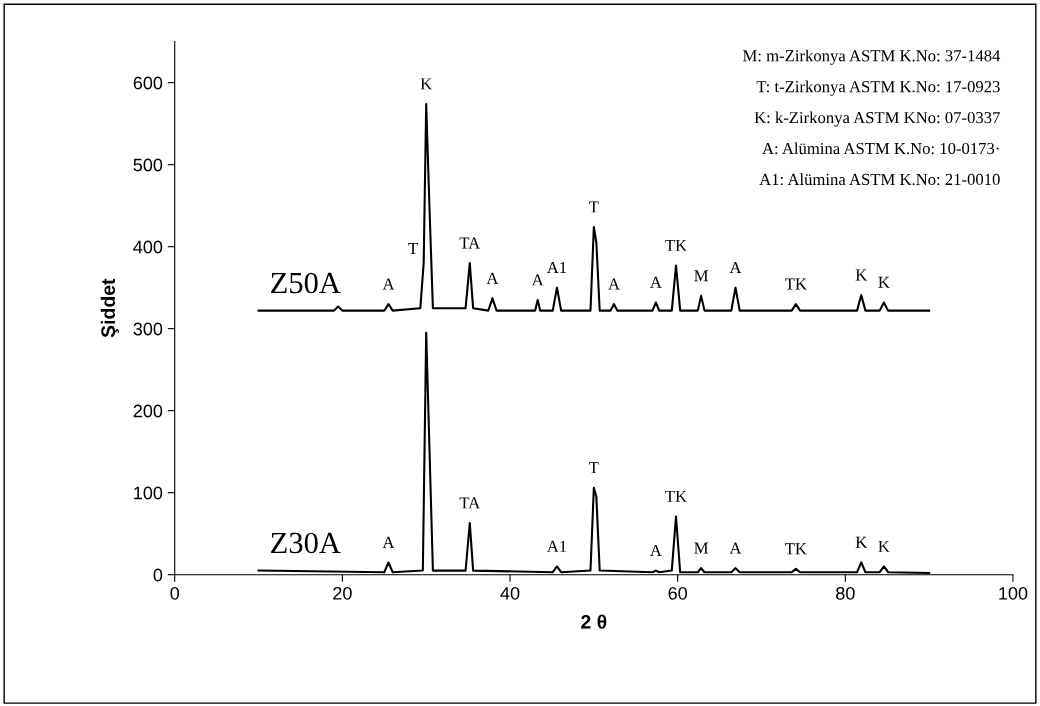  What do you see at coordinates (158, 575) in the screenshot?
I see `y-tick-label: 0` at bounding box center [158, 575].